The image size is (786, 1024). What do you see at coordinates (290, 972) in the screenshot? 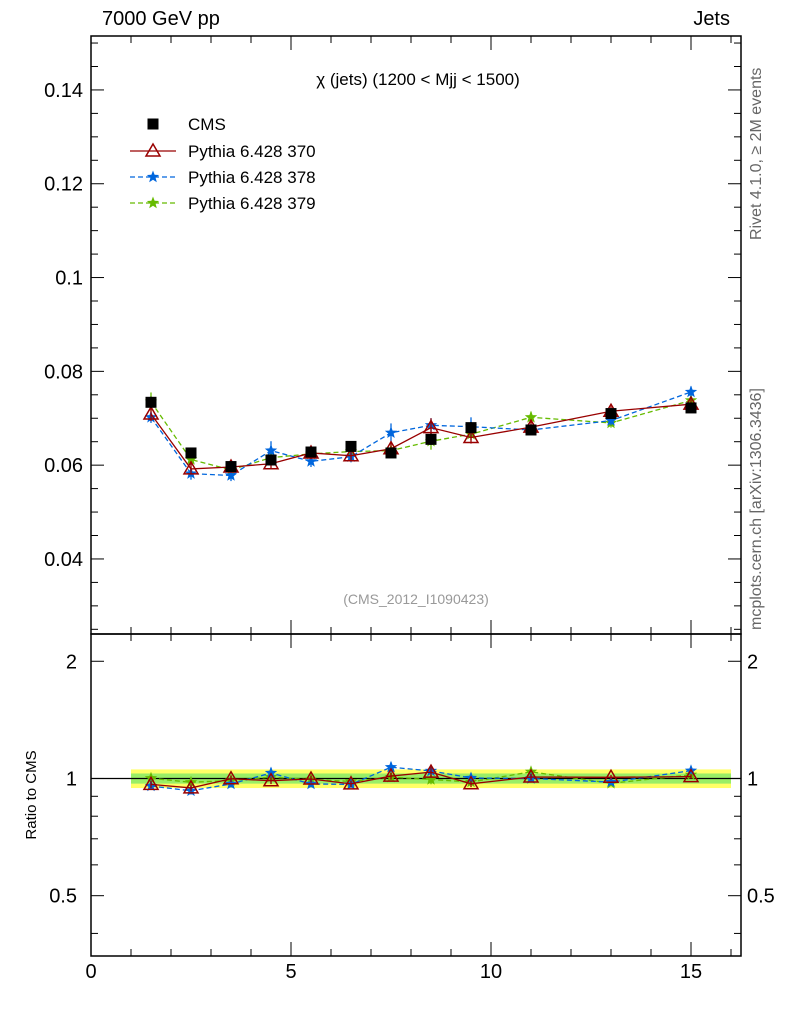
I see `x-tick-label: 5` at bounding box center [290, 972].